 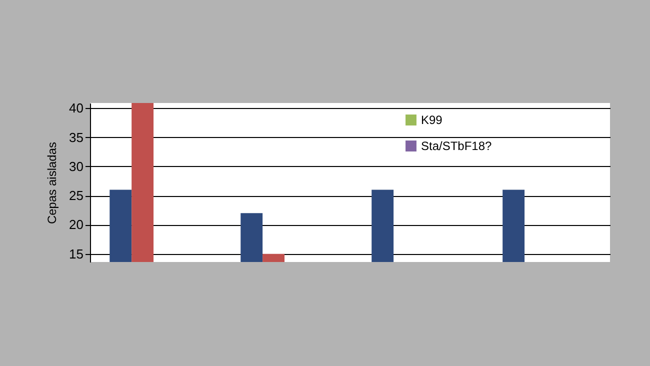 What do you see at coordinates (456, 146) in the screenshot?
I see `legend-label: Sta/STbF18?` at bounding box center [456, 146].